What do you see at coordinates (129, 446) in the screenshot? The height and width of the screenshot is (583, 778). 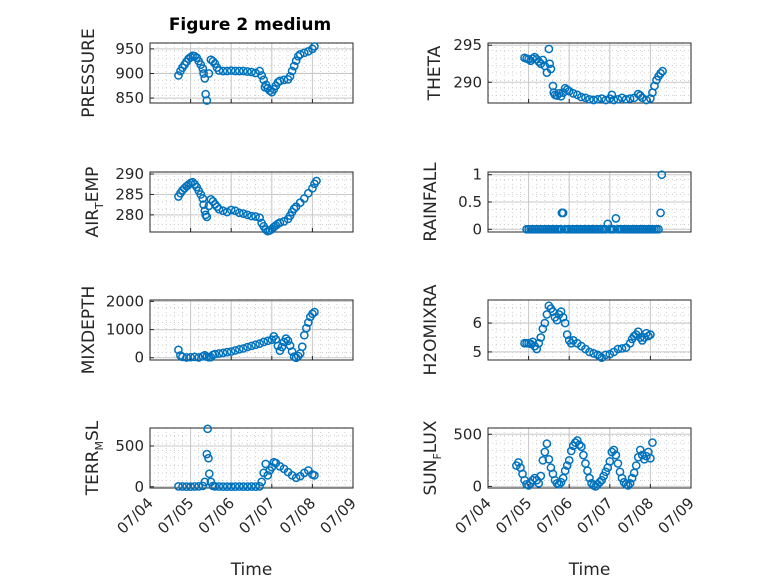 I see `y-tick-label: 500` at bounding box center [129, 446].